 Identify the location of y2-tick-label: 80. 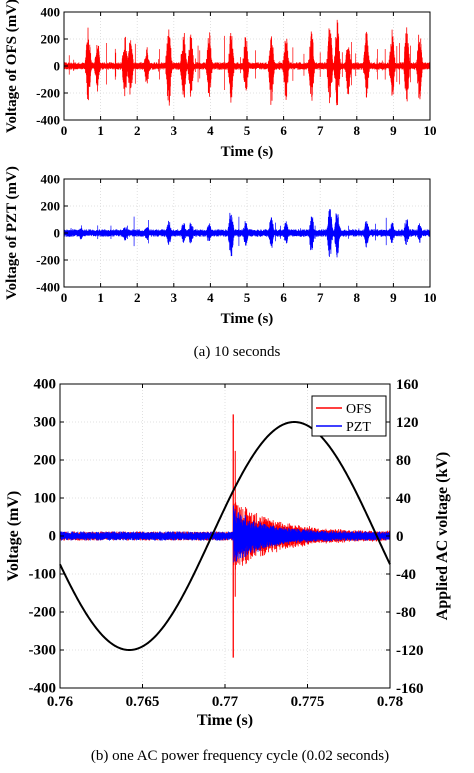
(403, 461).